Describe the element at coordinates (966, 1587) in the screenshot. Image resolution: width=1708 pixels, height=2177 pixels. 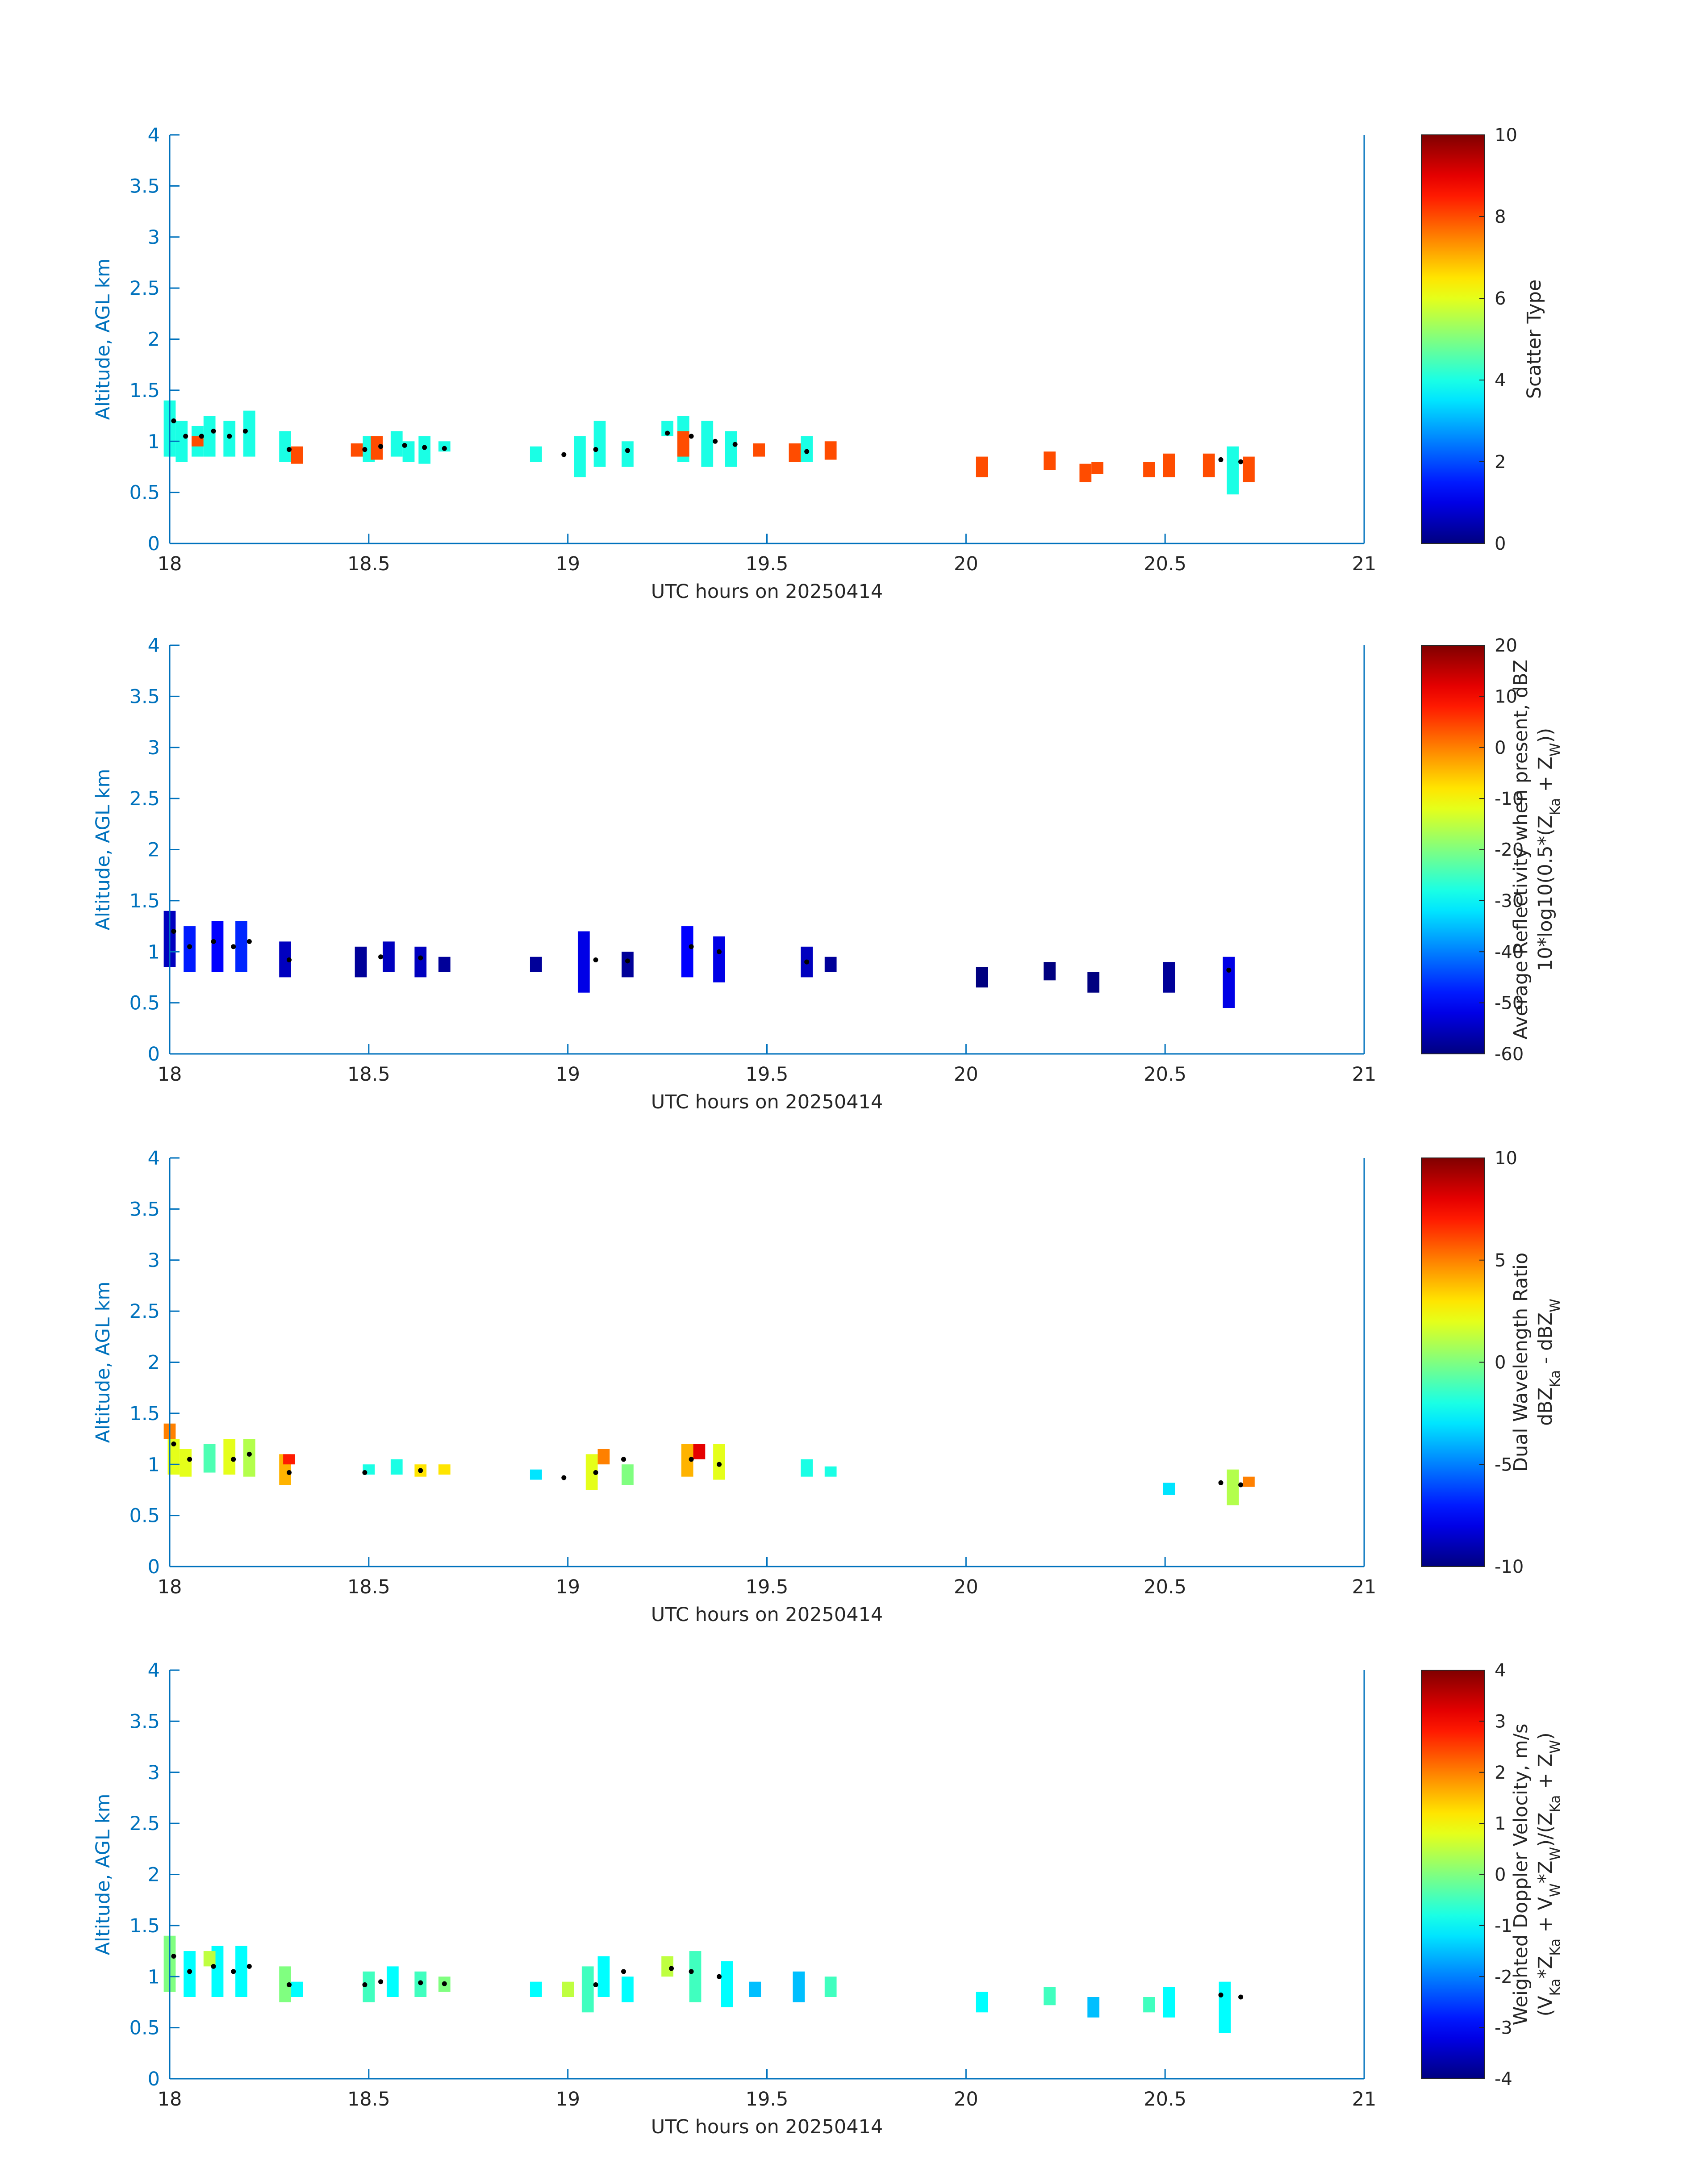
I see `x-tick-label: 20` at that location.